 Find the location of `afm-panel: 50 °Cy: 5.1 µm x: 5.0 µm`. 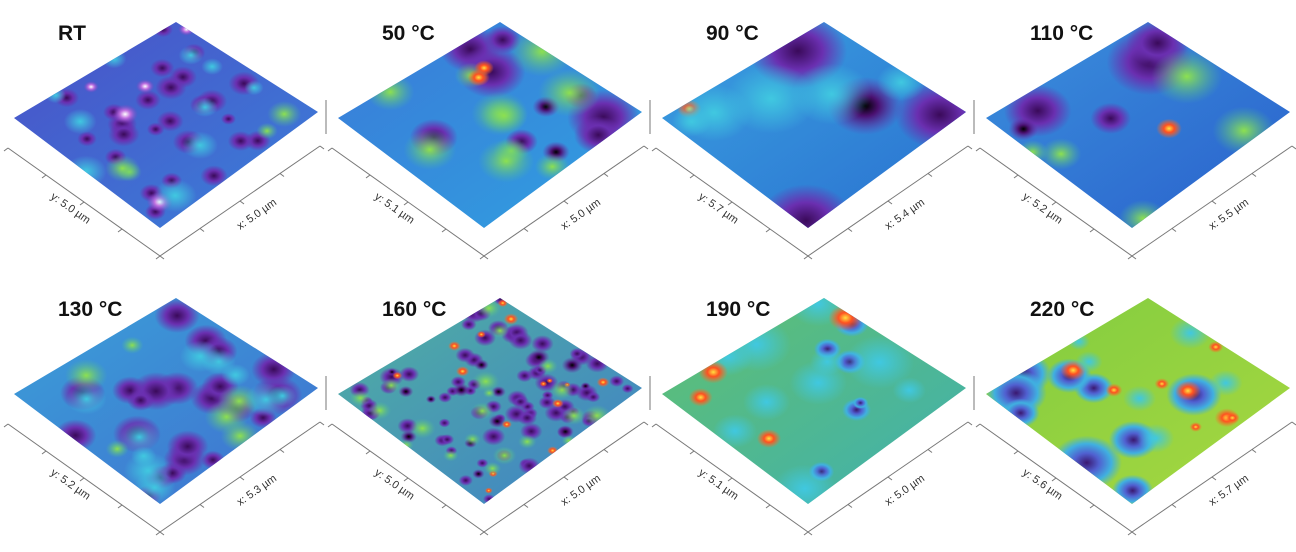

afm-panel: 50 °Cy: 5.1 µm x: 5.0 µm is located at coordinates (489, 141).